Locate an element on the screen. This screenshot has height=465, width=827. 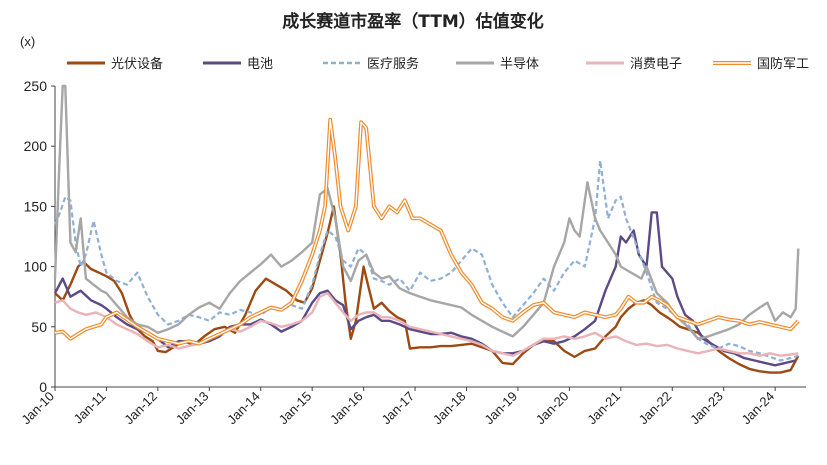
x-tick-label: Jan-20 is located at coordinates (552, 408).